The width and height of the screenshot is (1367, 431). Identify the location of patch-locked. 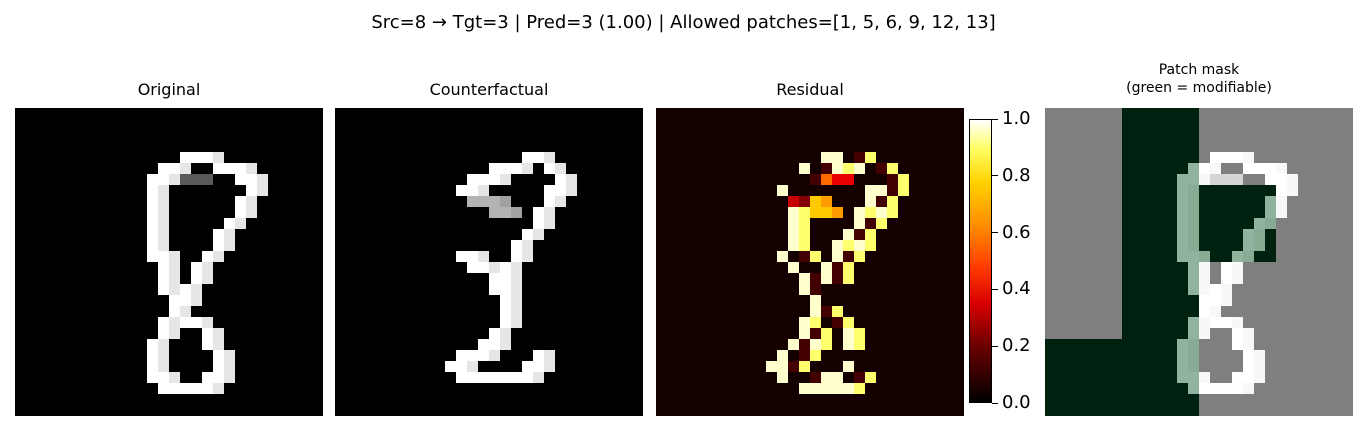
(1083, 223).